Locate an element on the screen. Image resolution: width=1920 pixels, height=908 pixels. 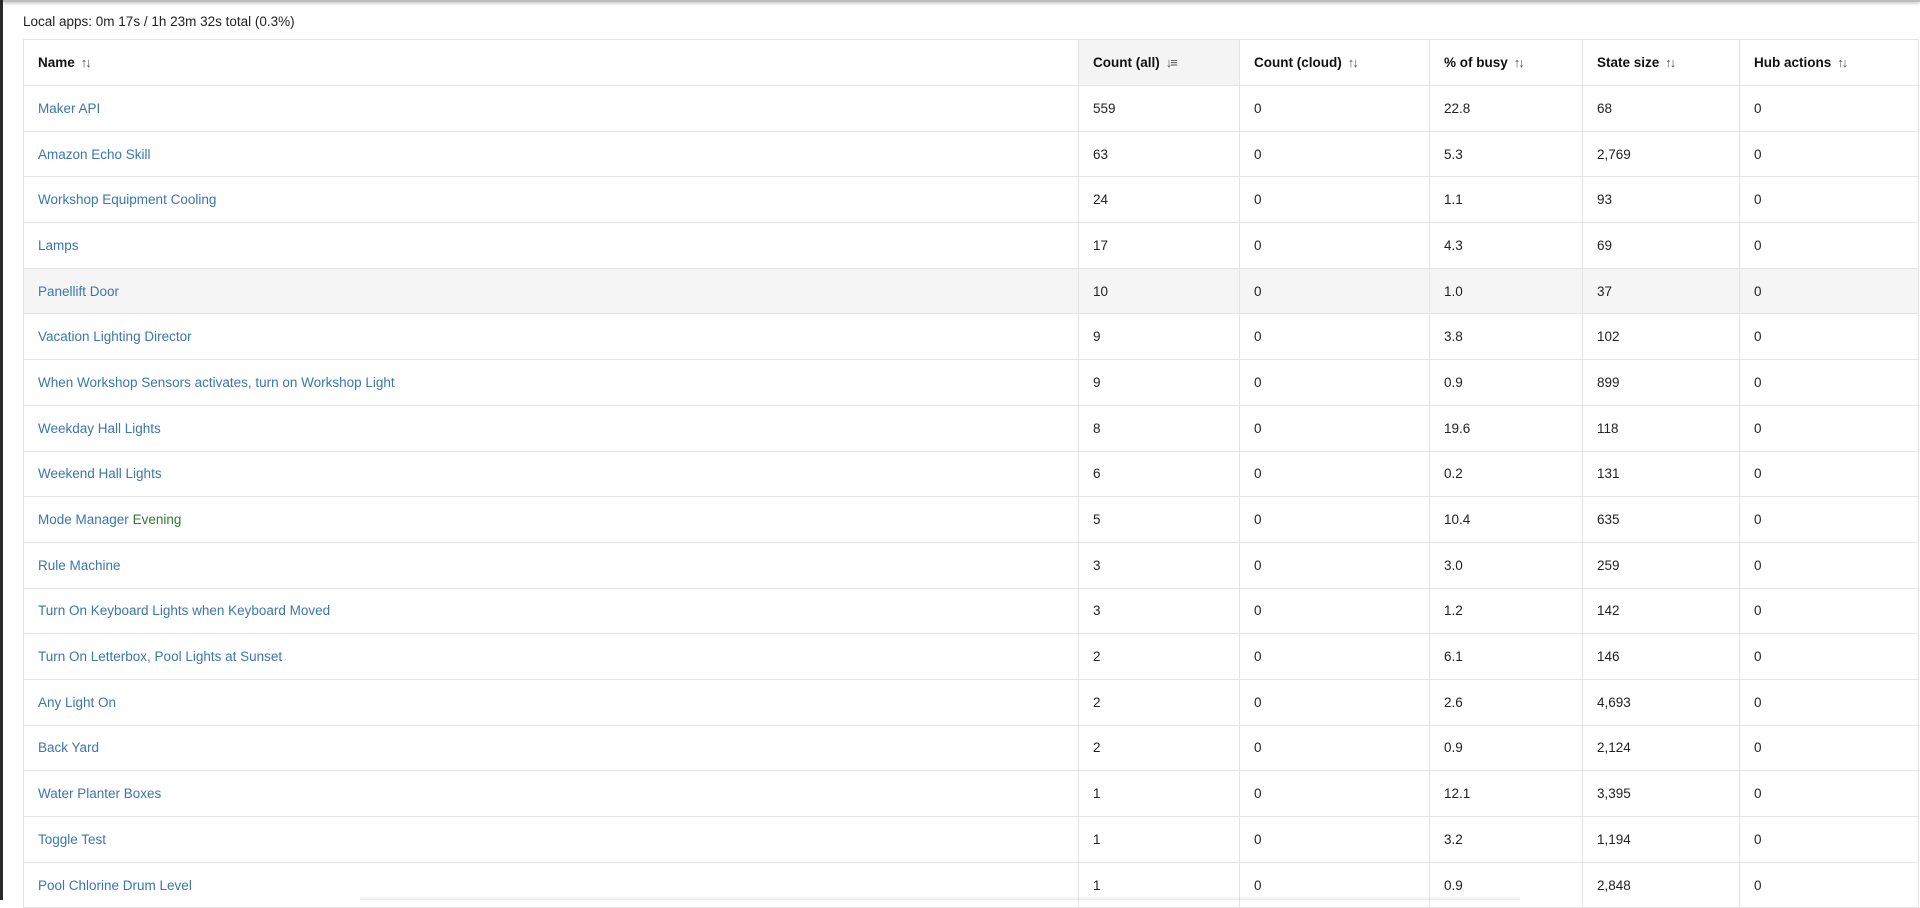
column-header-pct-busy: % of busy ↑↓ is located at coordinates (1506, 62).